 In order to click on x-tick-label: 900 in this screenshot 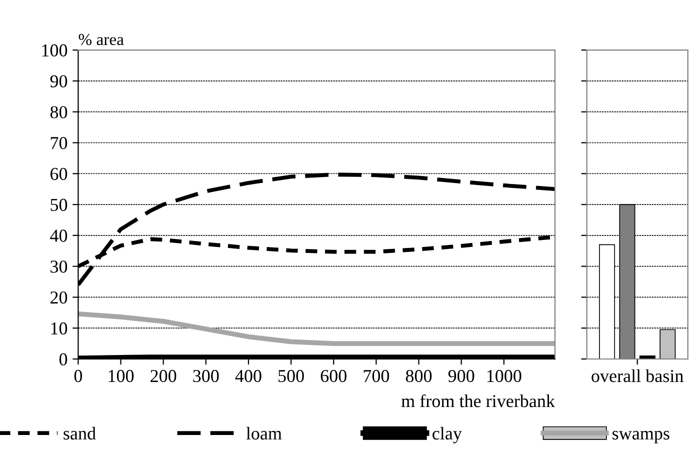, I will do `click(461, 376)`.